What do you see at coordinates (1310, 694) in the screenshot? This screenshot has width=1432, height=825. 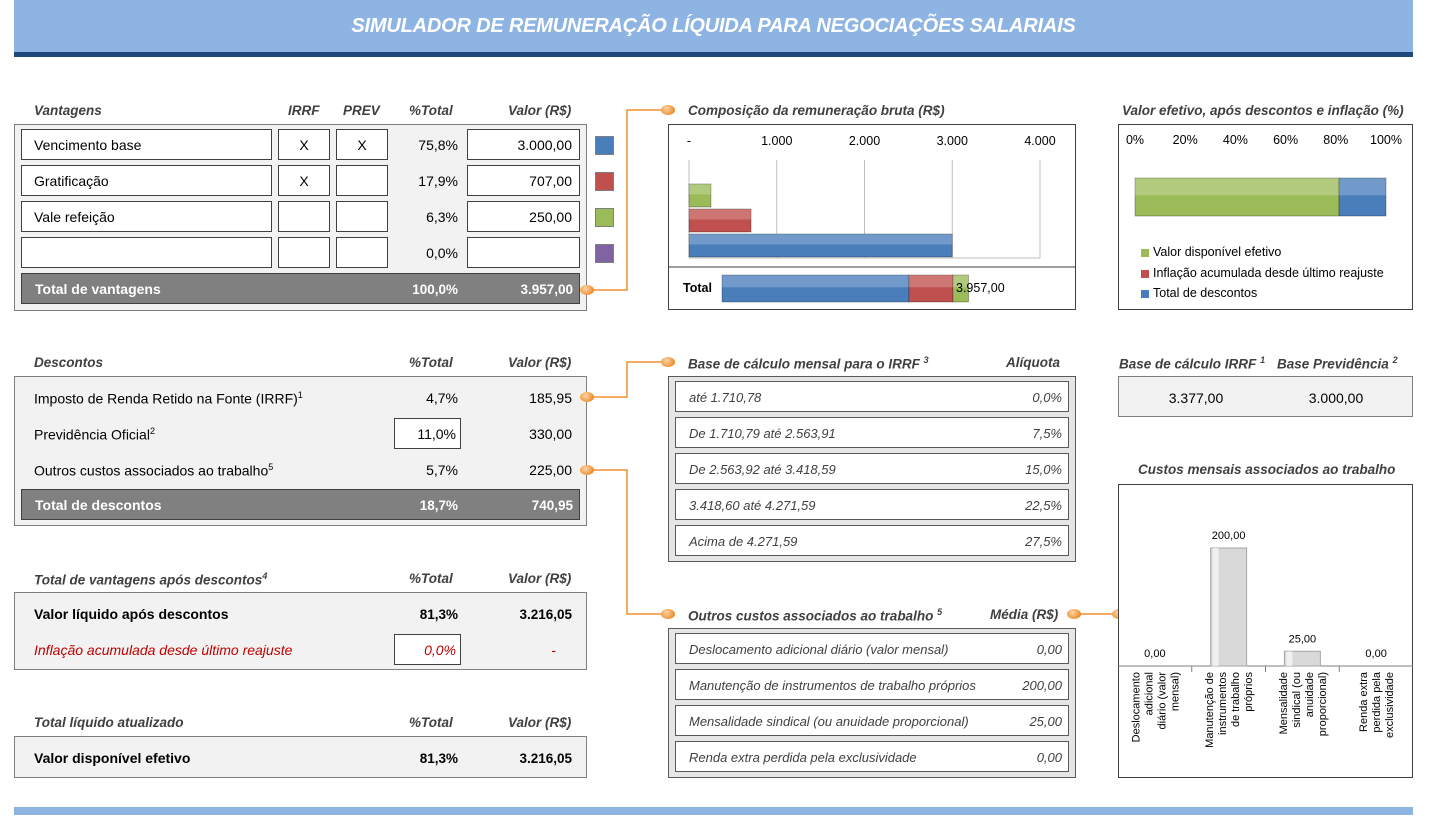 I see `category-label-line: anuidade` at bounding box center [1310, 694].